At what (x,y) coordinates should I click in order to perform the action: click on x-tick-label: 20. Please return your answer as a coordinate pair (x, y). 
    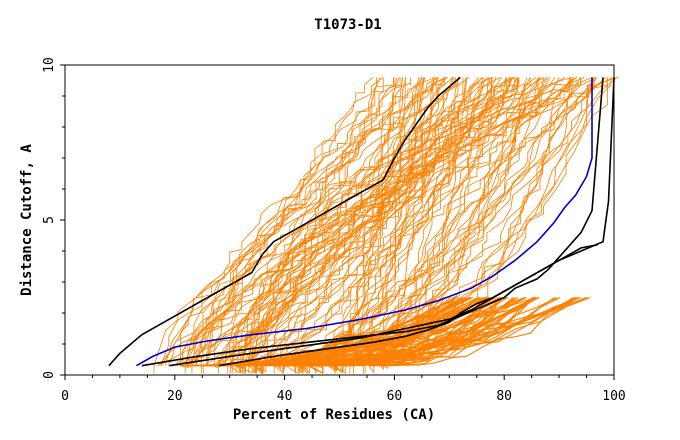
    Looking at the image, I should click on (175, 396).